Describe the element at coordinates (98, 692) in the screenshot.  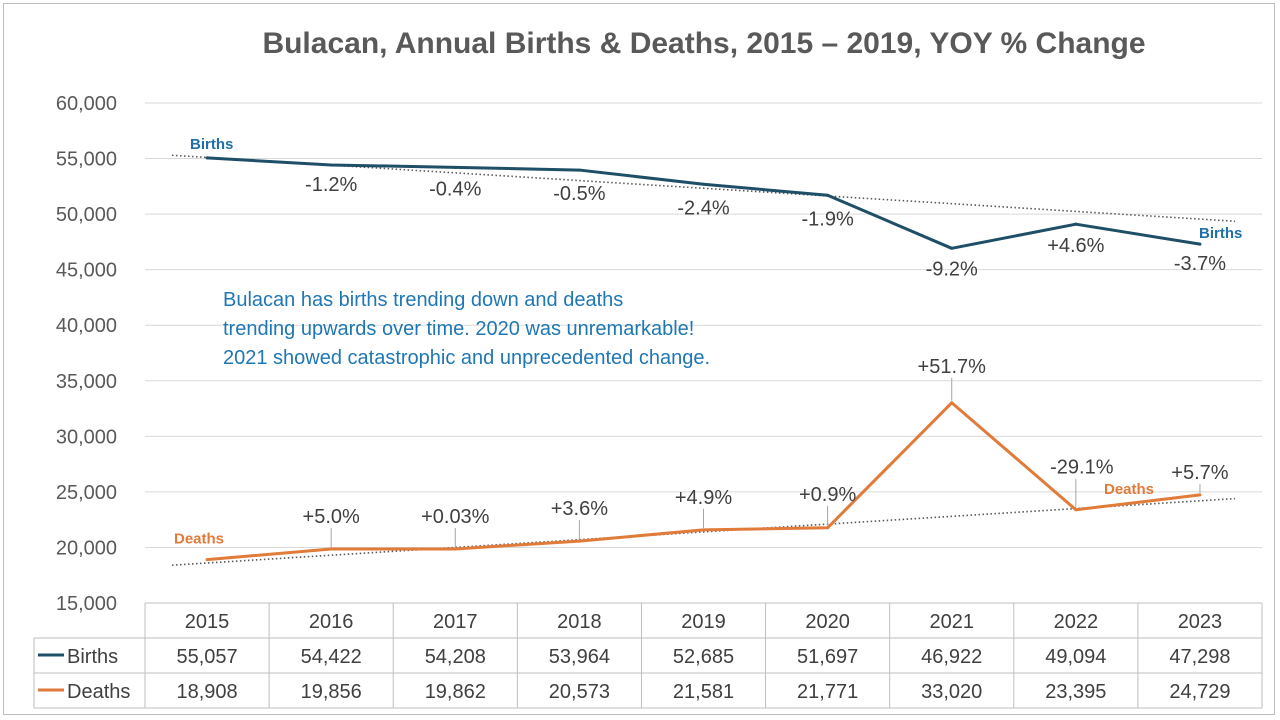
I see `legend-label-deaths: Deaths` at that location.